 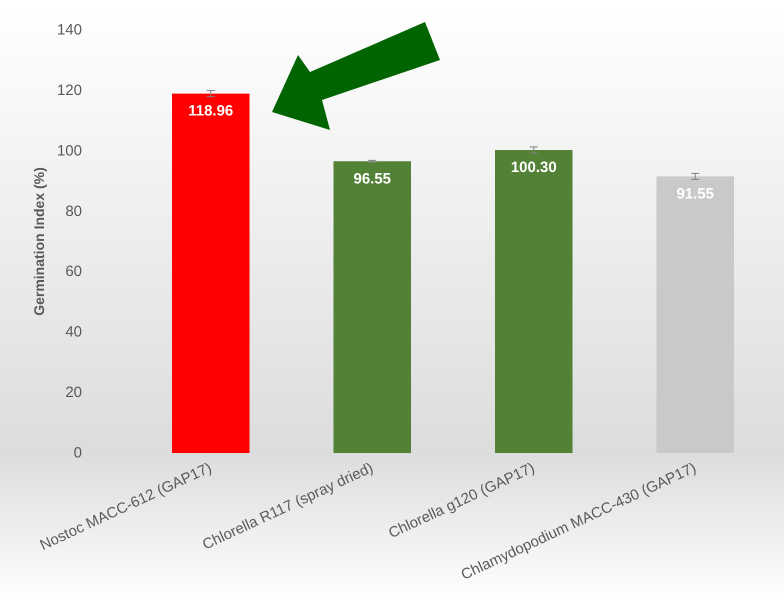 I want to click on data-label: 118.96, so click(x=211, y=111).